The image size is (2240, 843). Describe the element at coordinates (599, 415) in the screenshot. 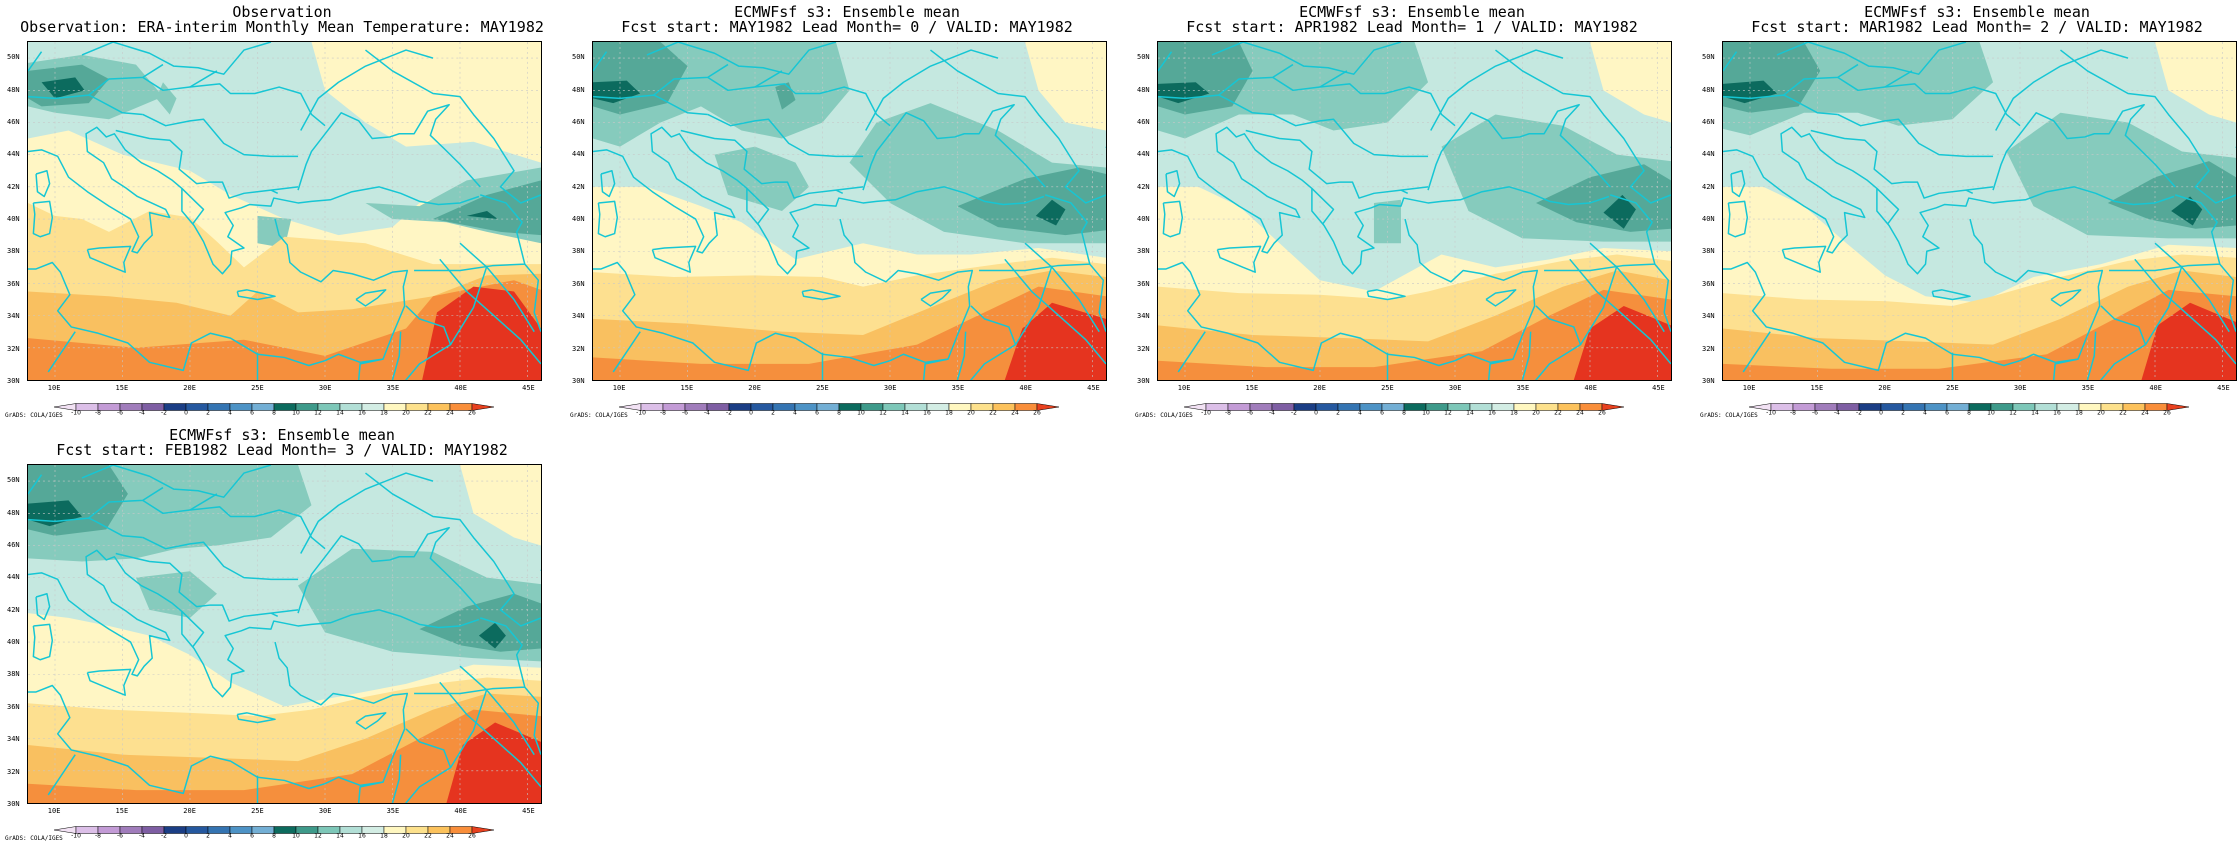

I see `grads-credit: GrADS: COLA/IGES` at that location.